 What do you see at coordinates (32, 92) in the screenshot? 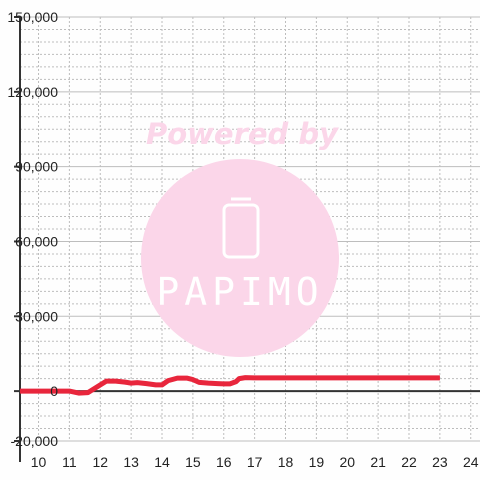
I see `y-tick-label: 120,000` at bounding box center [32, 92].